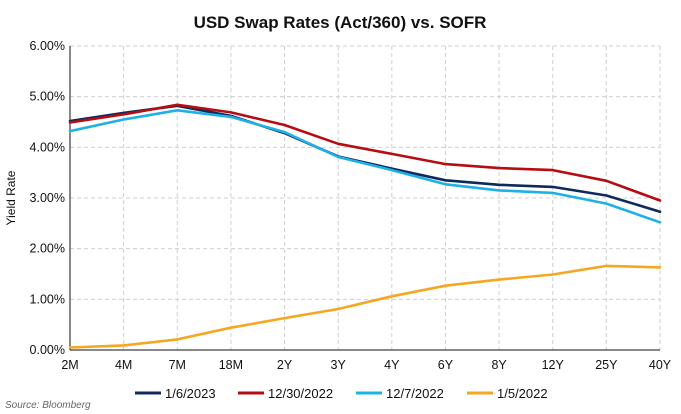 The width and height of the screenshot is (681, 414). What do you see at coordinates (69, 365) in the screenshot?
I see `x-tick-label: 2M` at bounding box center [69, 365].